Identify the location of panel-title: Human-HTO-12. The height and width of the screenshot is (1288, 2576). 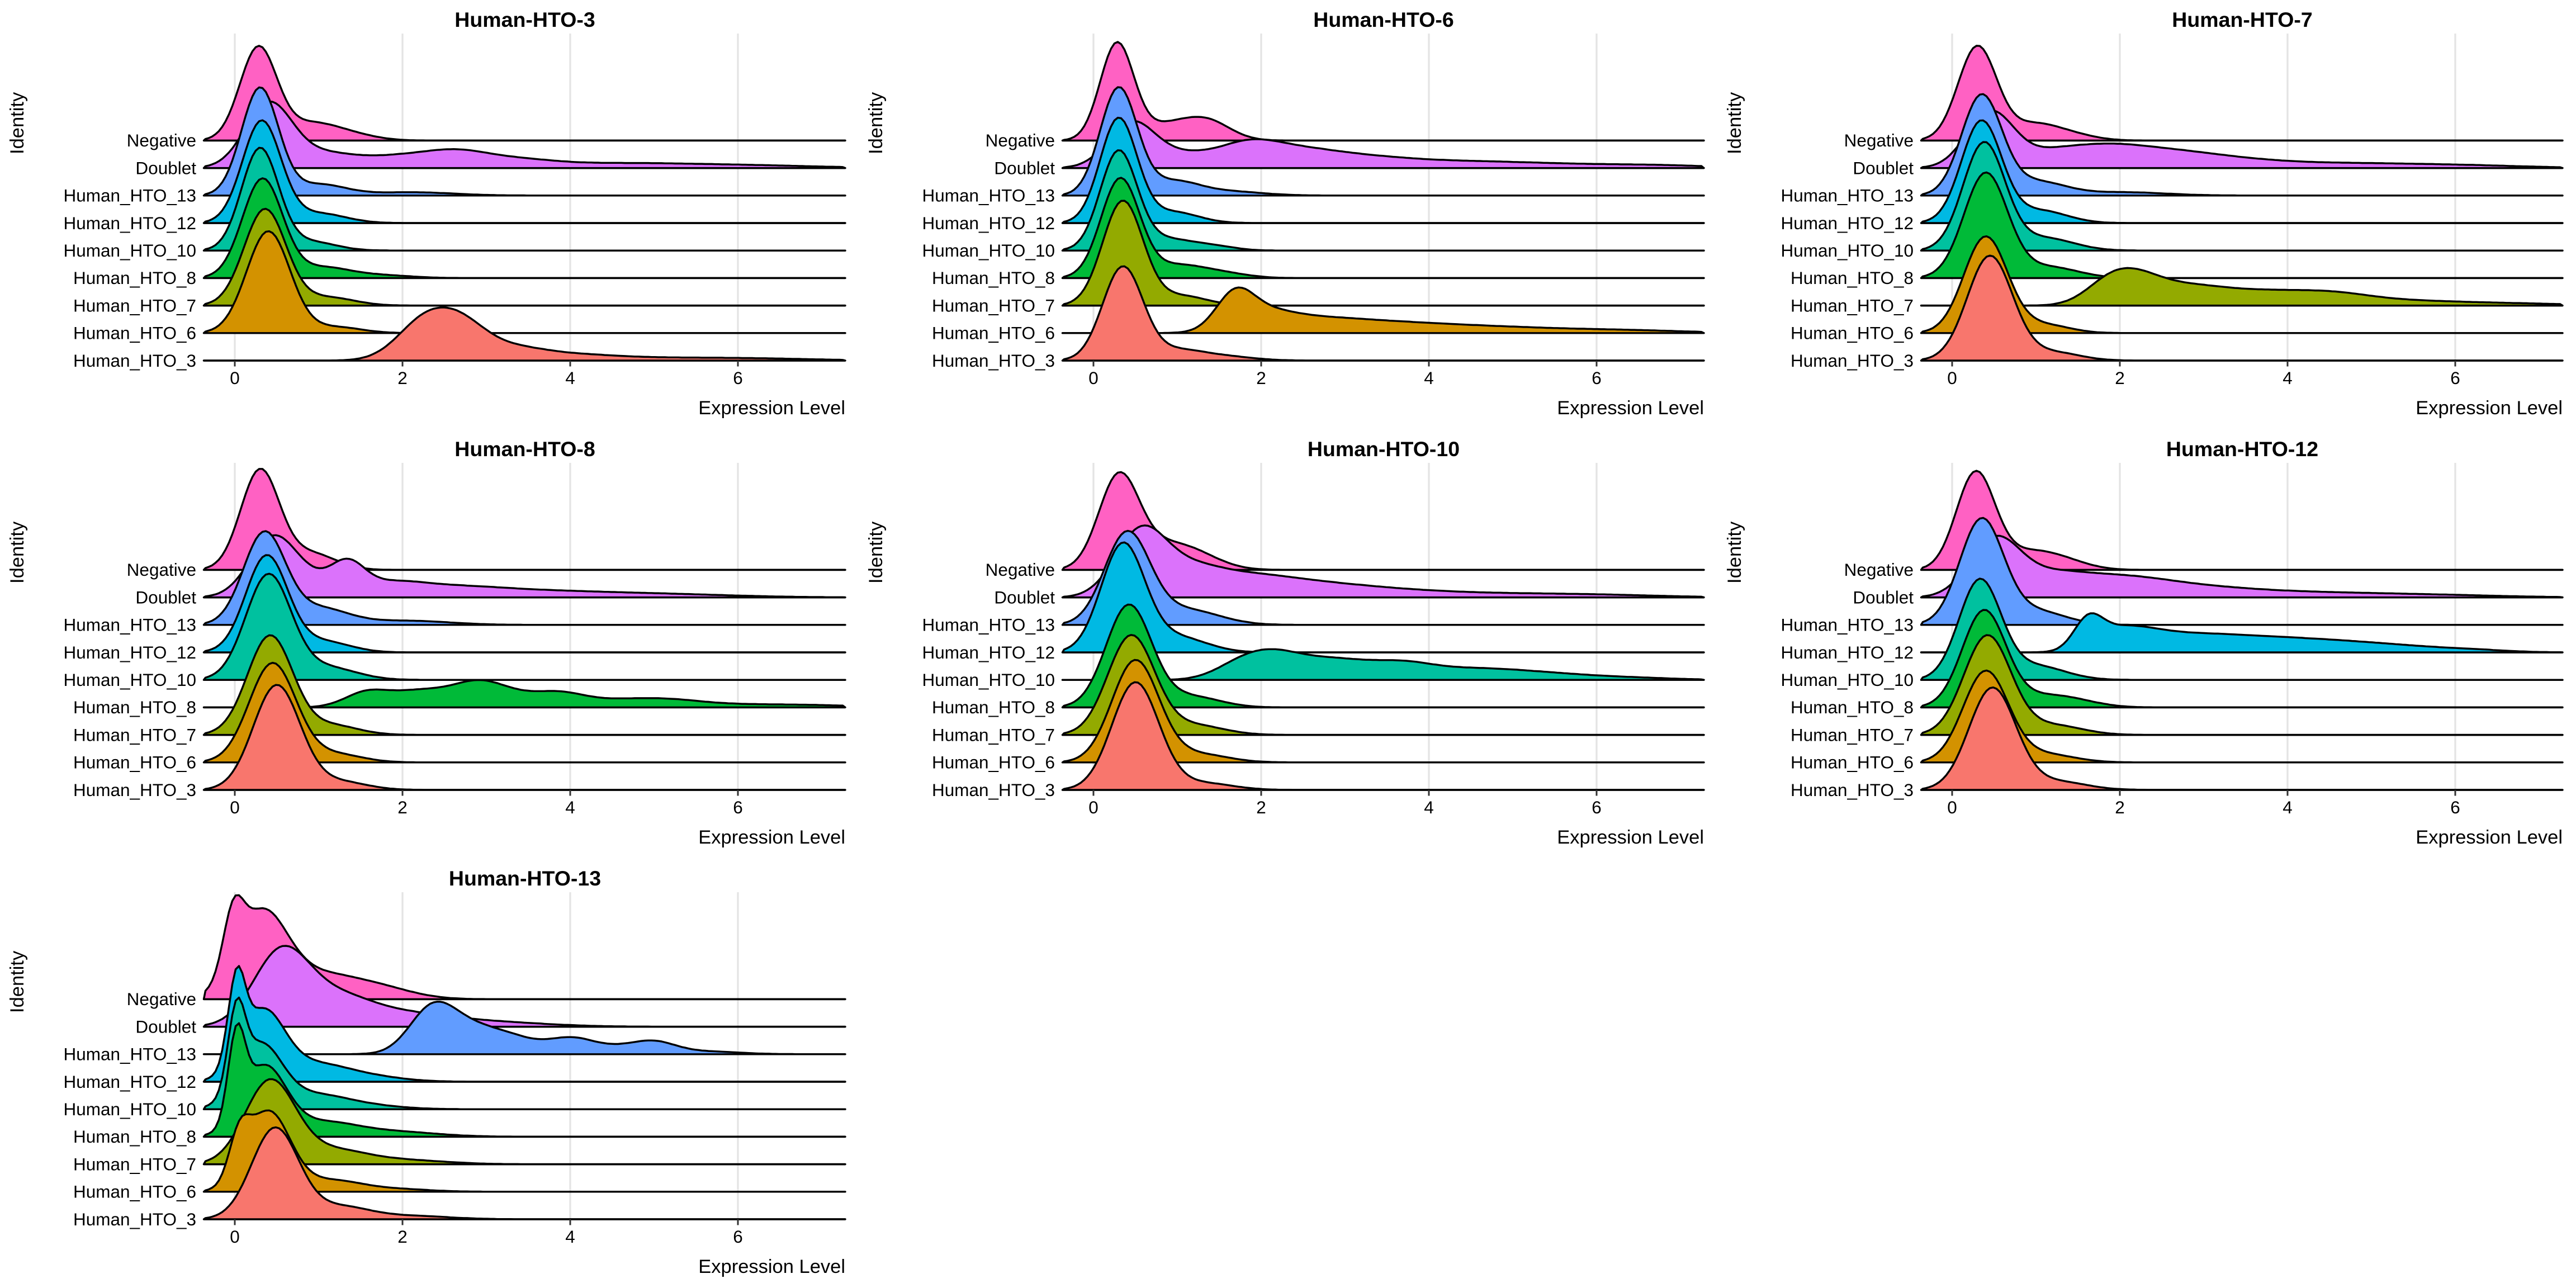
(2242, 449).